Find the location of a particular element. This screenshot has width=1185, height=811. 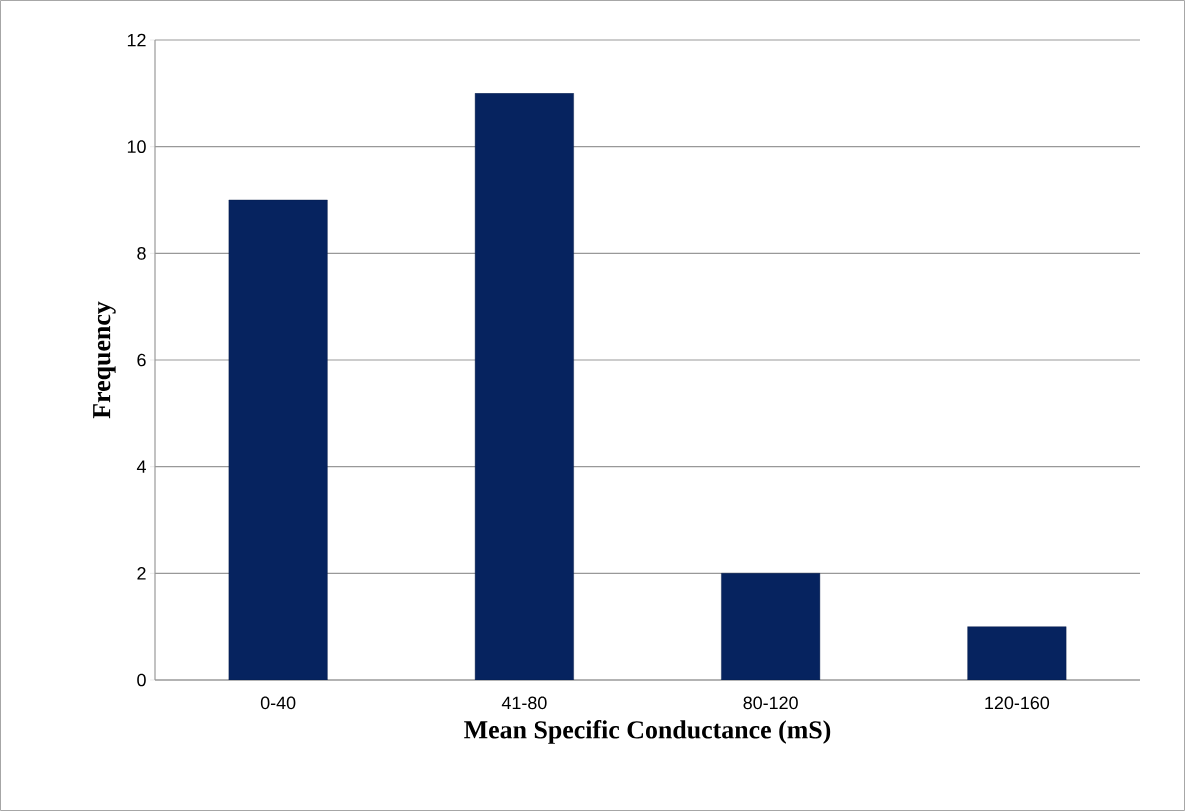

y-tick-label: 2 is located at coordinates (141, 573).